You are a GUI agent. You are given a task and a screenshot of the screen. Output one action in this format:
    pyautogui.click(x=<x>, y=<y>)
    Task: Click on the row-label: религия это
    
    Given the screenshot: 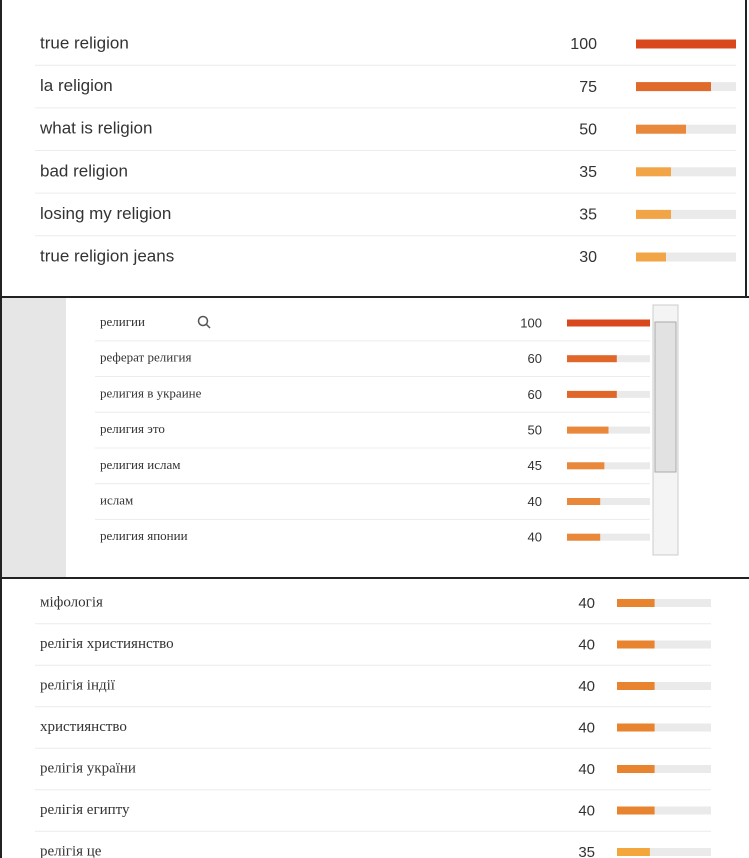 What is the action you would take?
    pyautogui.click(x=132, y=428)
    